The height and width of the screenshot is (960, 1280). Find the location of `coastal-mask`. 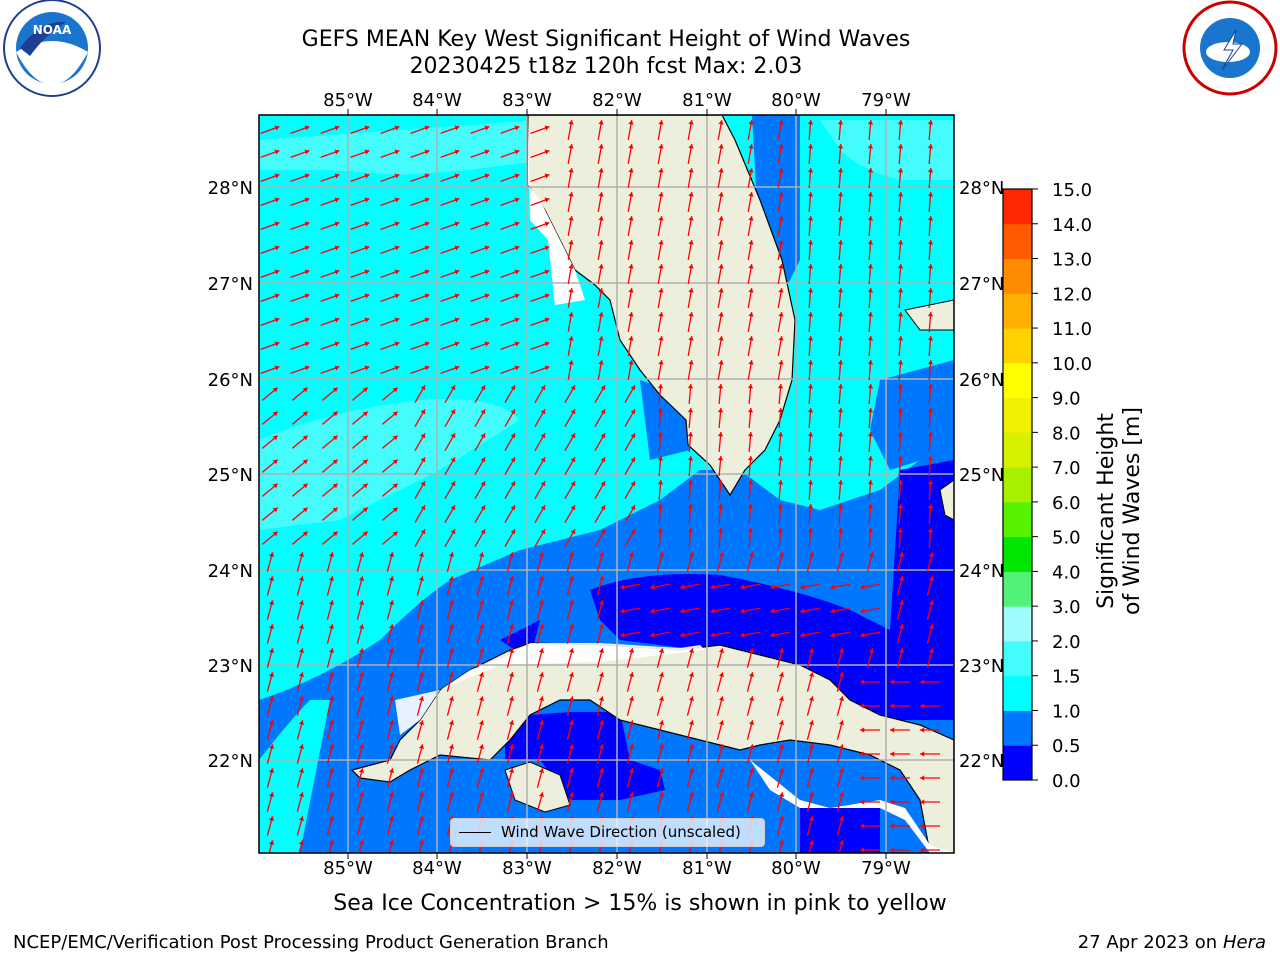

coastal-mask is located at coordinates (852, 806).